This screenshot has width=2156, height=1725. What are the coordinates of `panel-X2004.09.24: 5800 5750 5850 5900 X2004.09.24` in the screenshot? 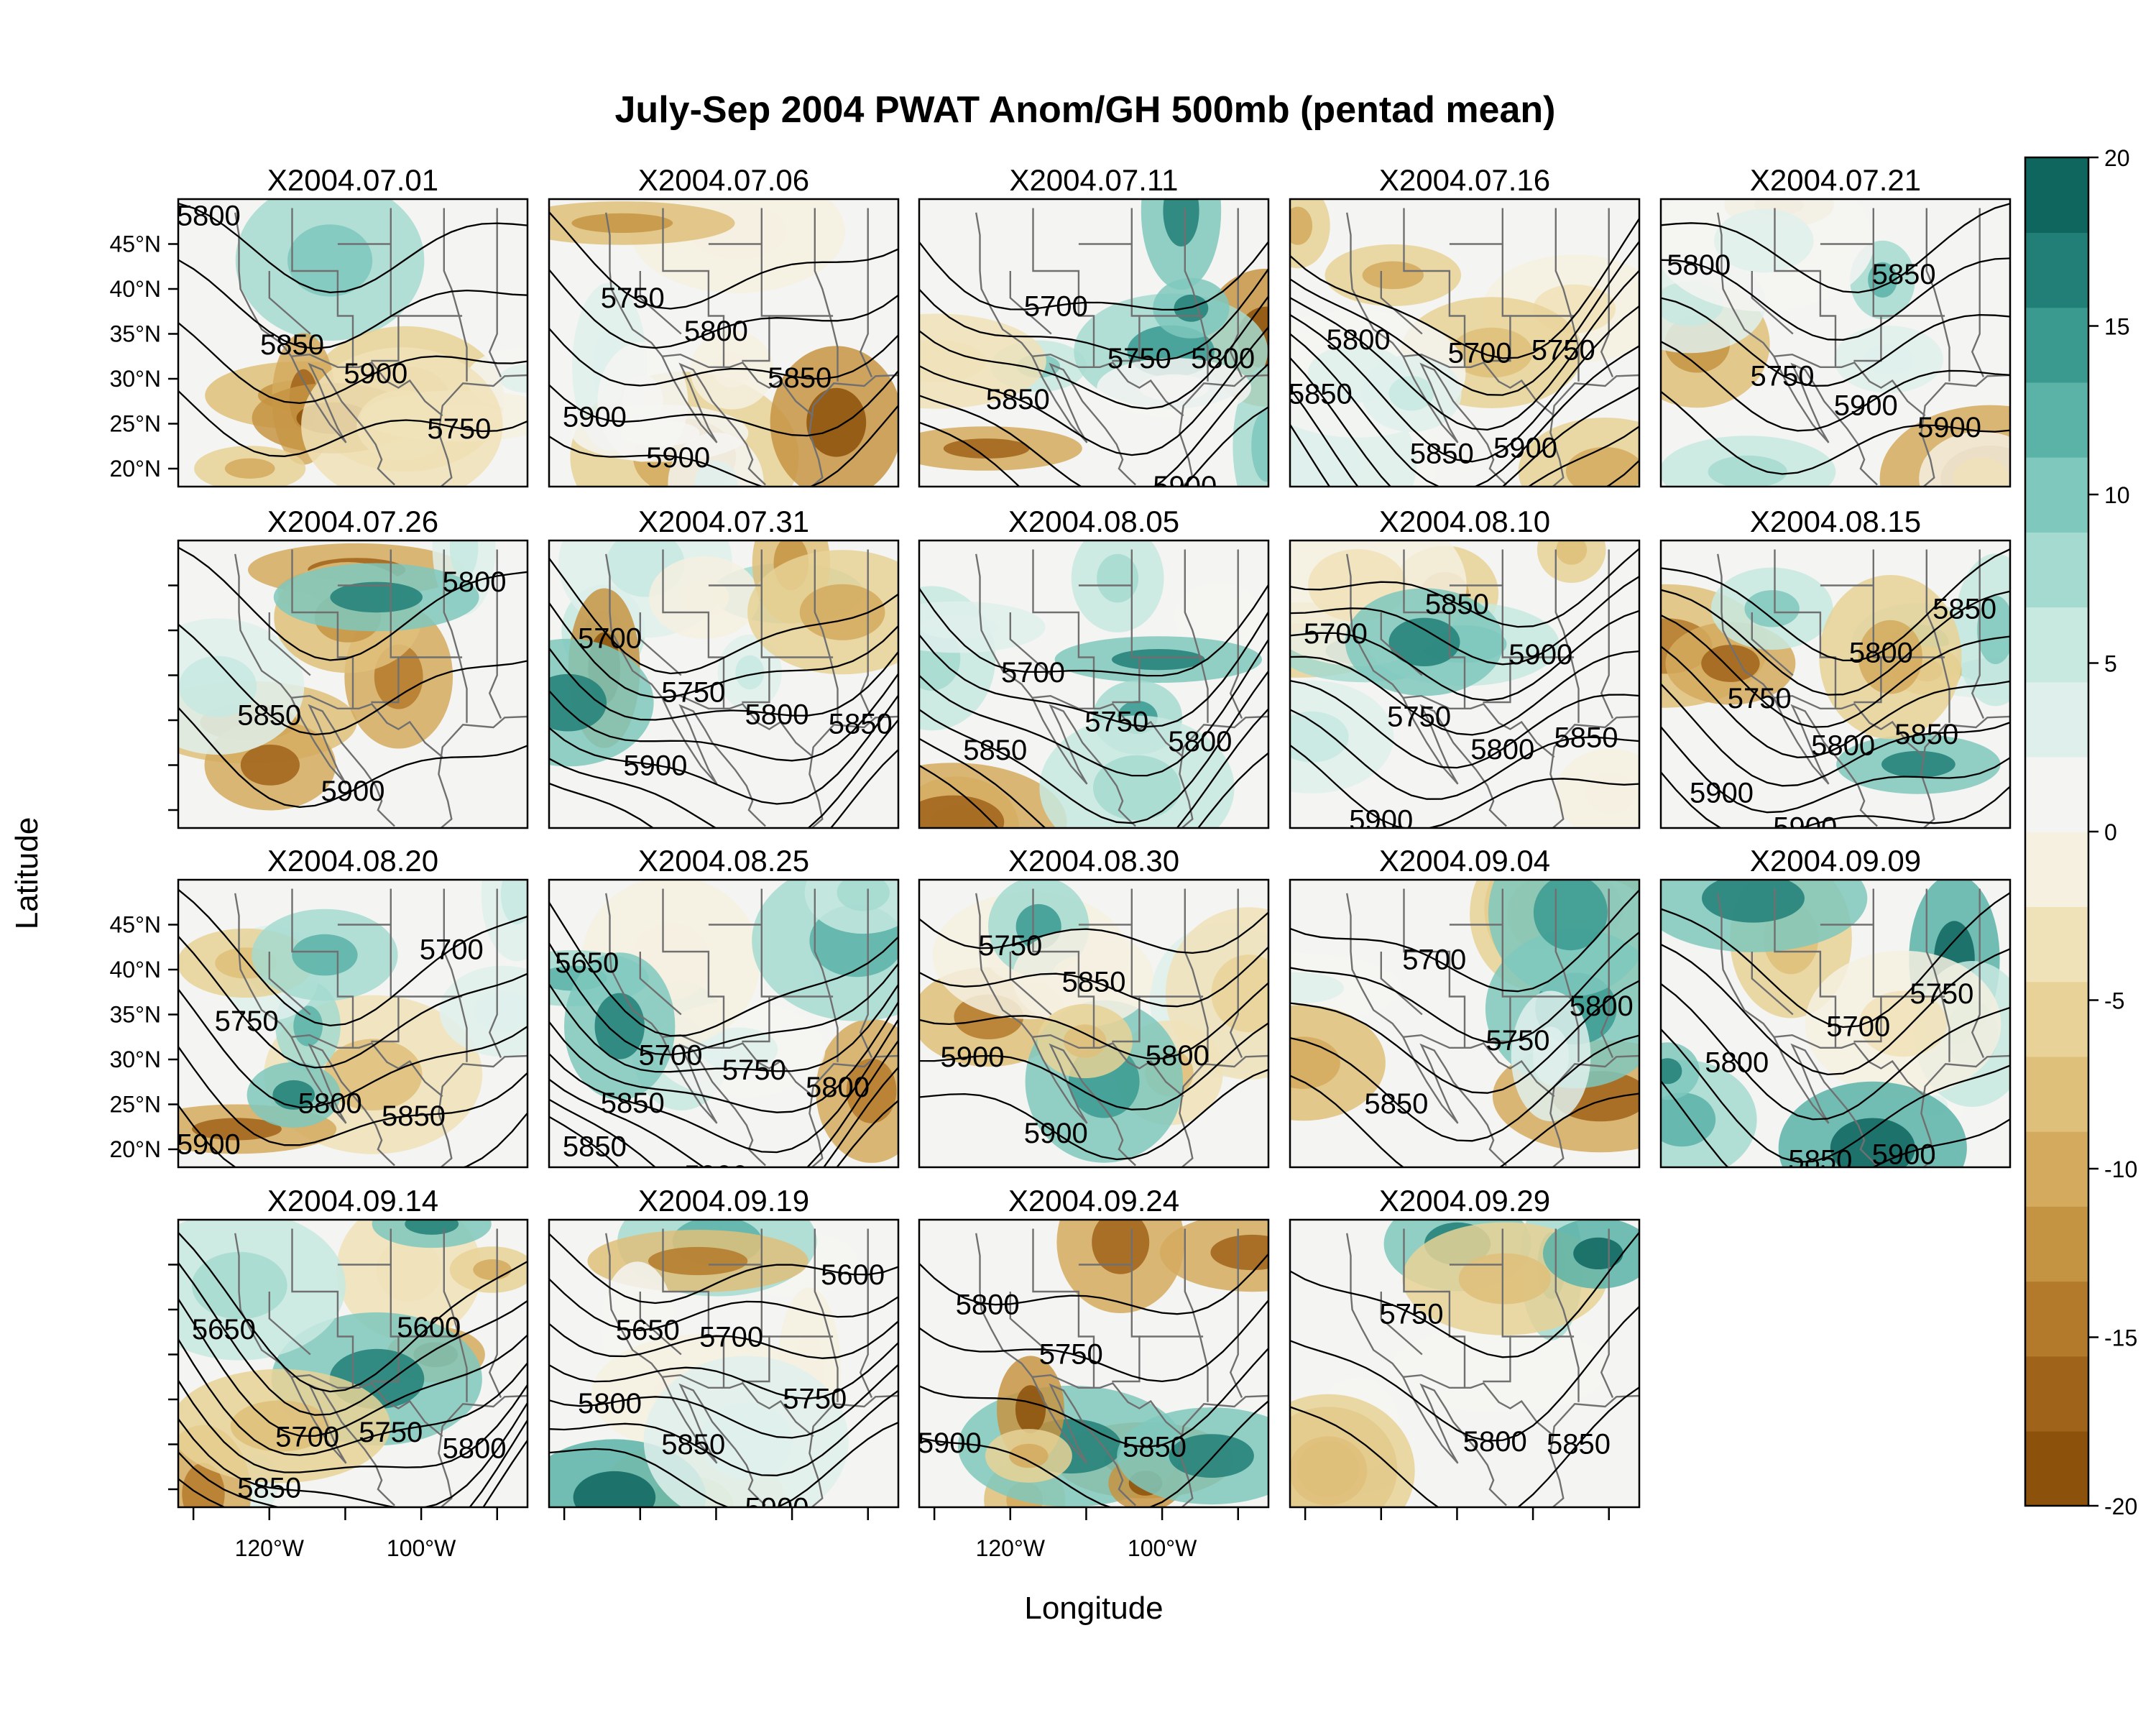 It's located at (1094, 1346).